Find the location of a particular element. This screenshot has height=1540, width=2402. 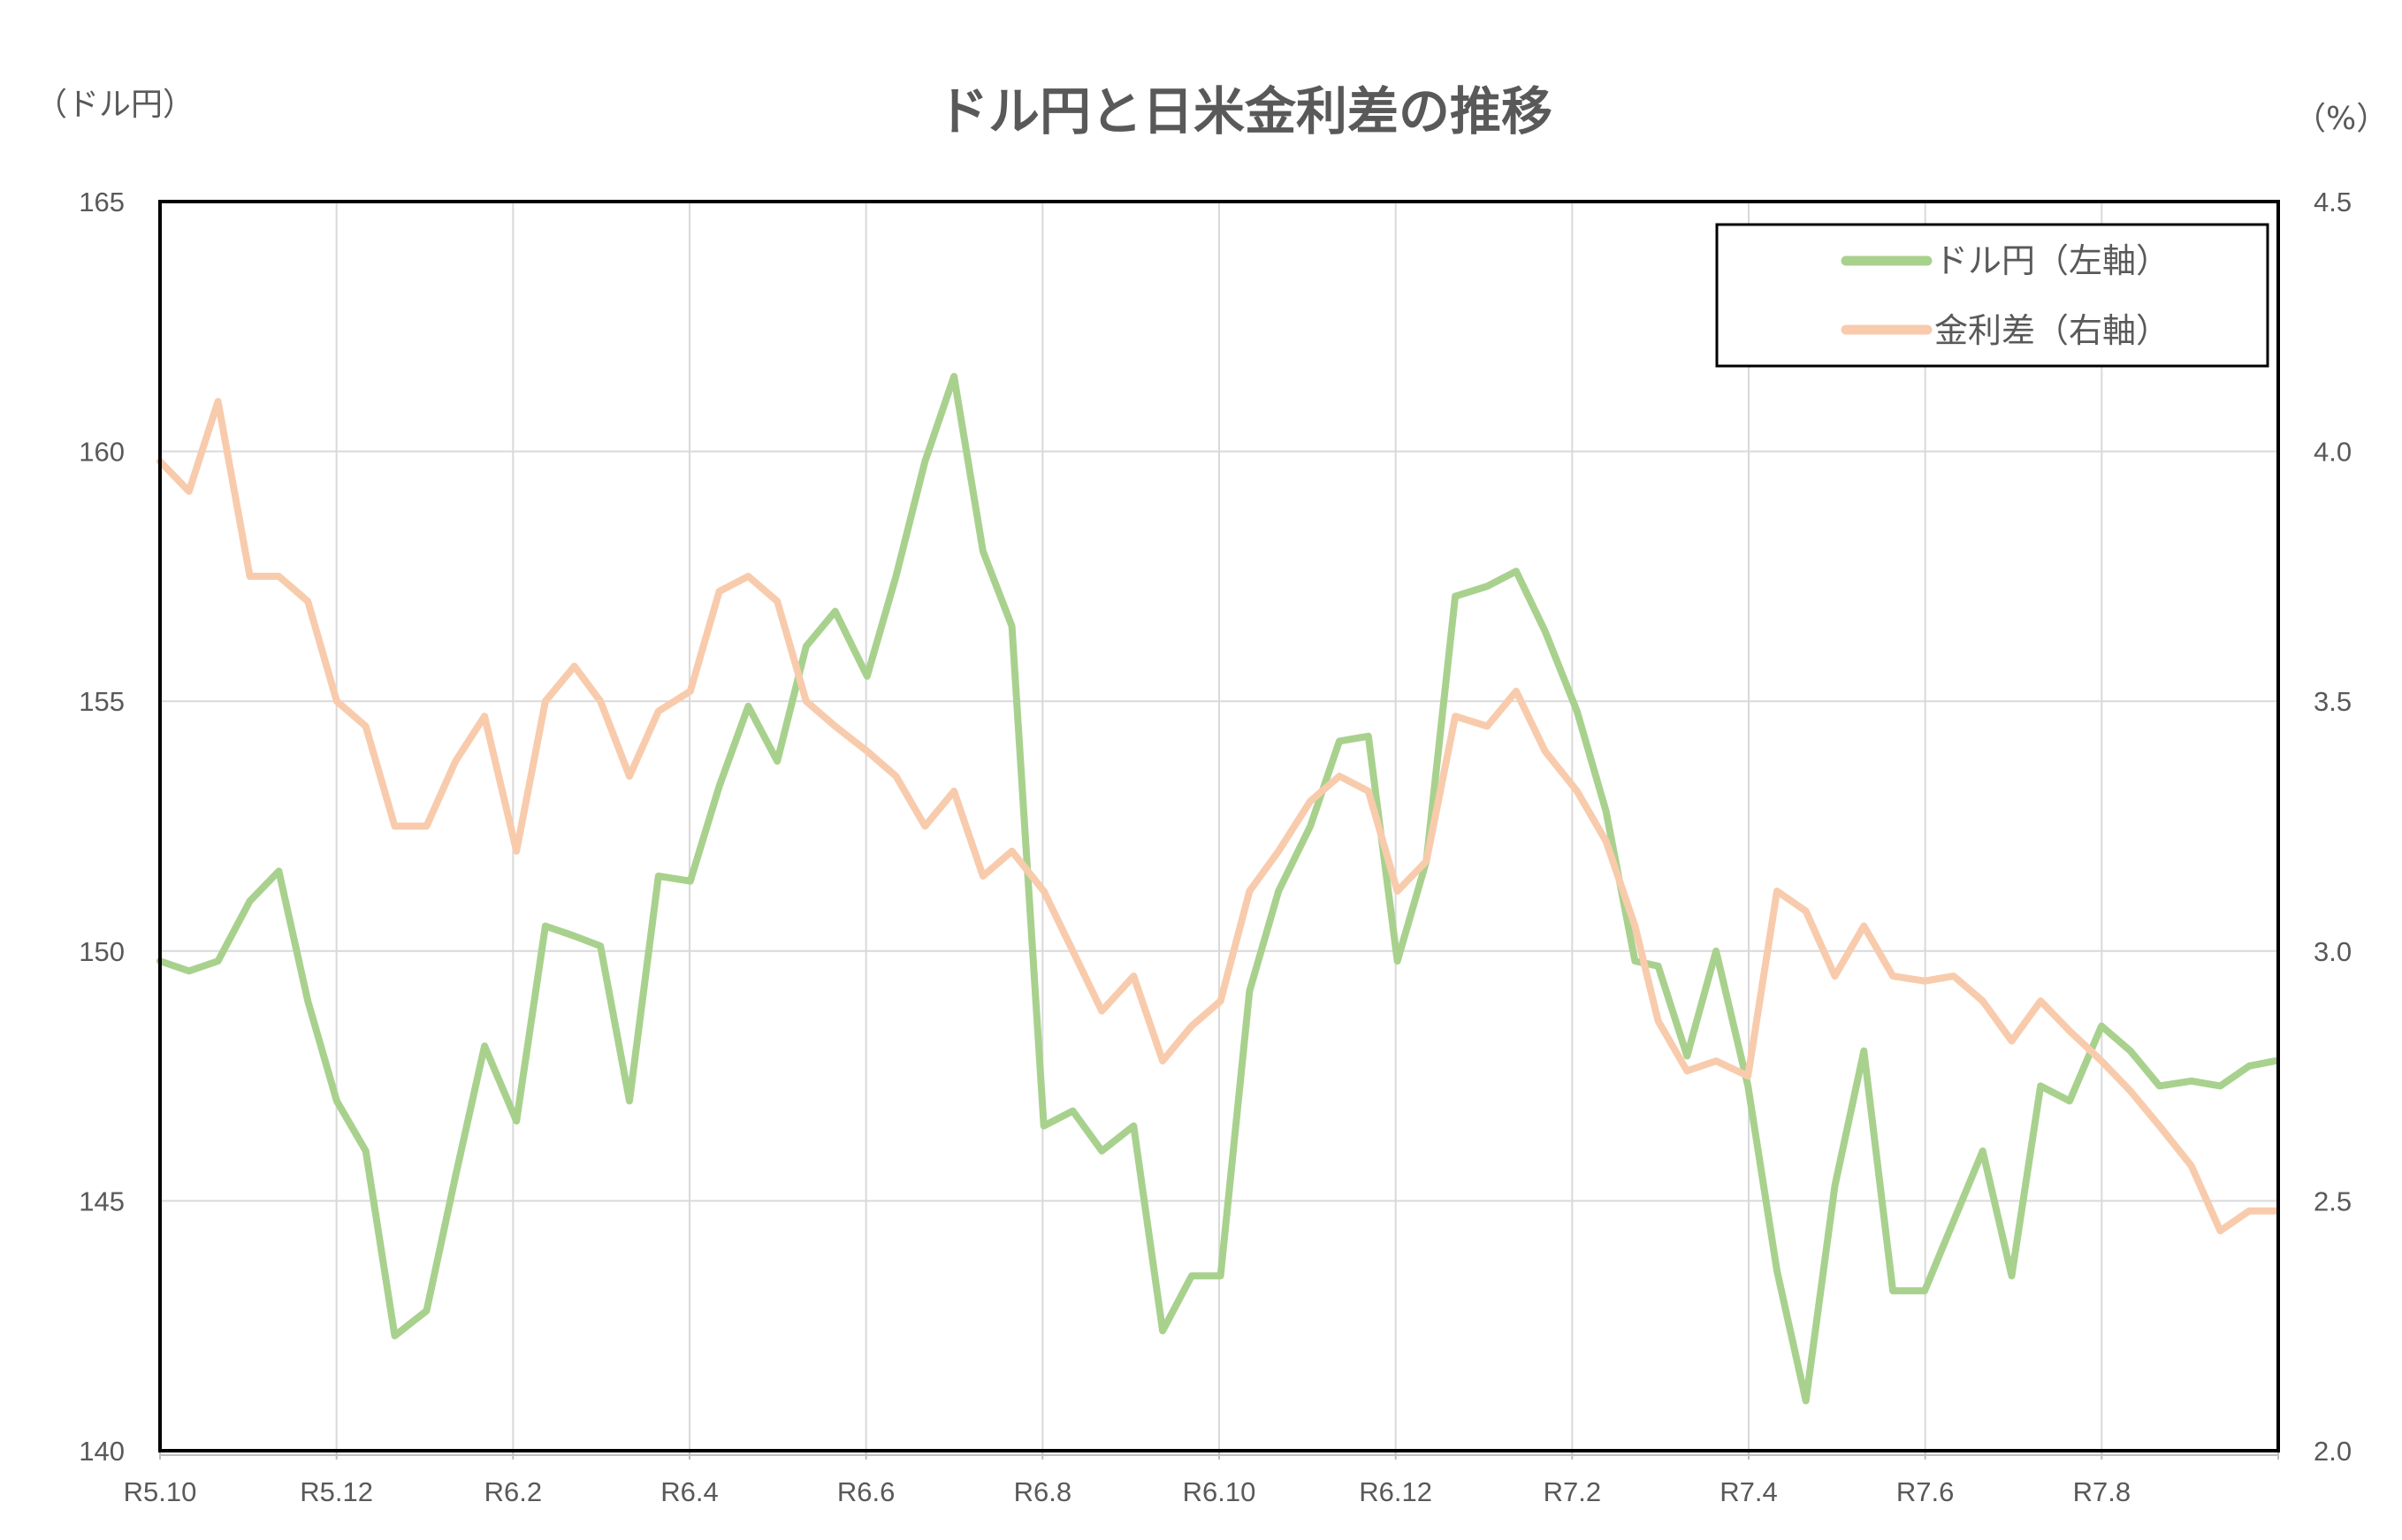

x-tick-label: R6.2 is located at coordinates (513, 1492).